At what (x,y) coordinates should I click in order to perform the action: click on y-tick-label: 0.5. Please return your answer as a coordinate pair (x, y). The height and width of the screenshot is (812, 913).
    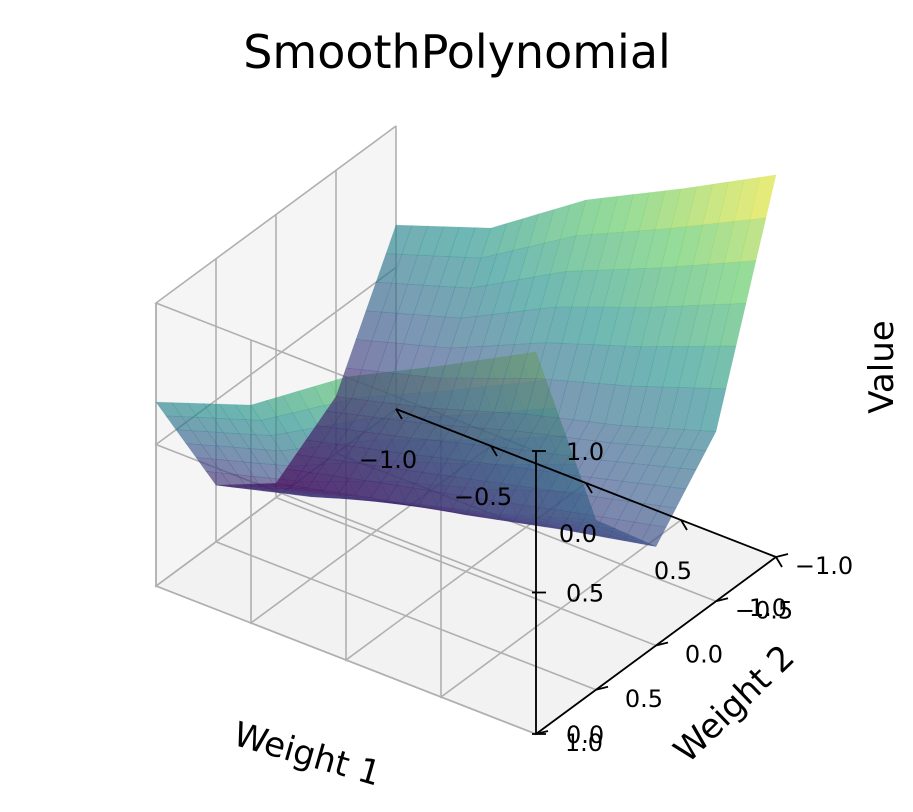
    Looking at the image, I should click on (644, 699).